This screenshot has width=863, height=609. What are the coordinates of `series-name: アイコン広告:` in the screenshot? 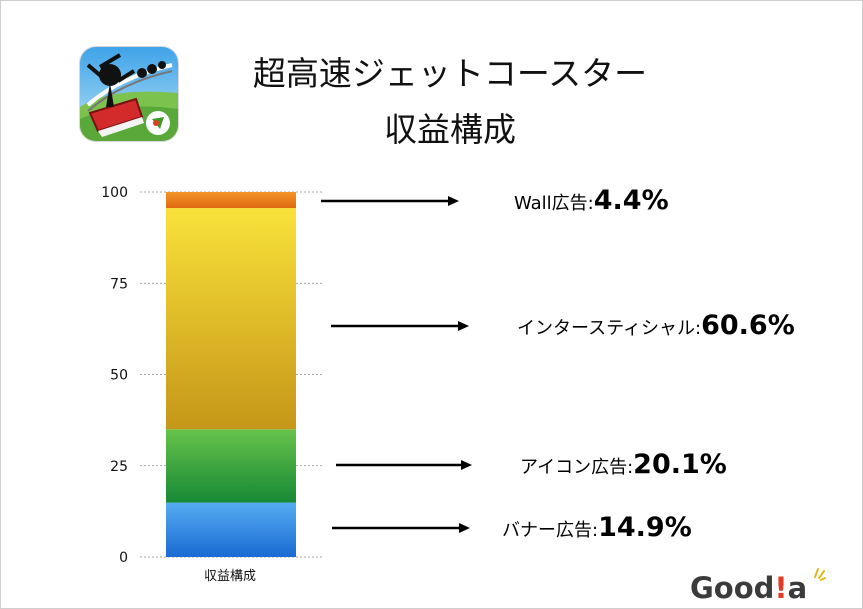 It's located at (577, 467).